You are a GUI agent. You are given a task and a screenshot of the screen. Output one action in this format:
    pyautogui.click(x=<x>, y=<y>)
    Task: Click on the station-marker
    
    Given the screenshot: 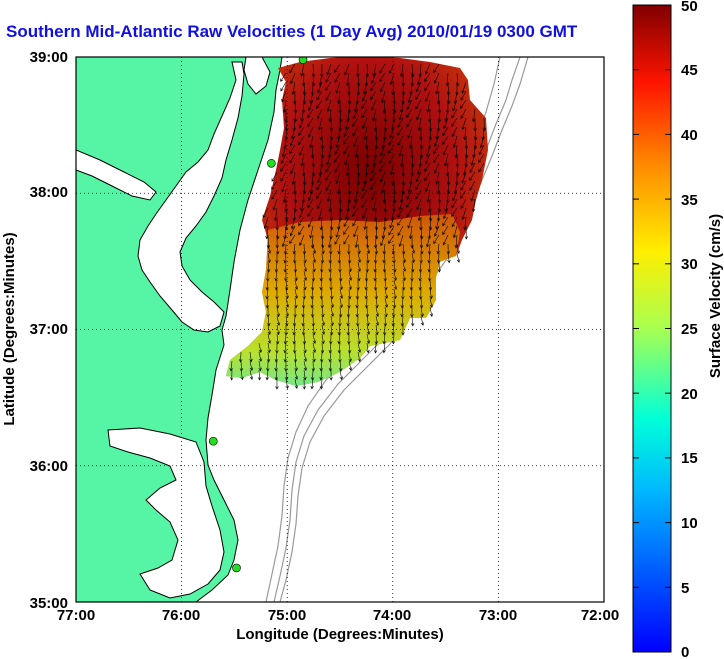 What is the action you would take?
    pyautogui.click(x=236, y=568)
    